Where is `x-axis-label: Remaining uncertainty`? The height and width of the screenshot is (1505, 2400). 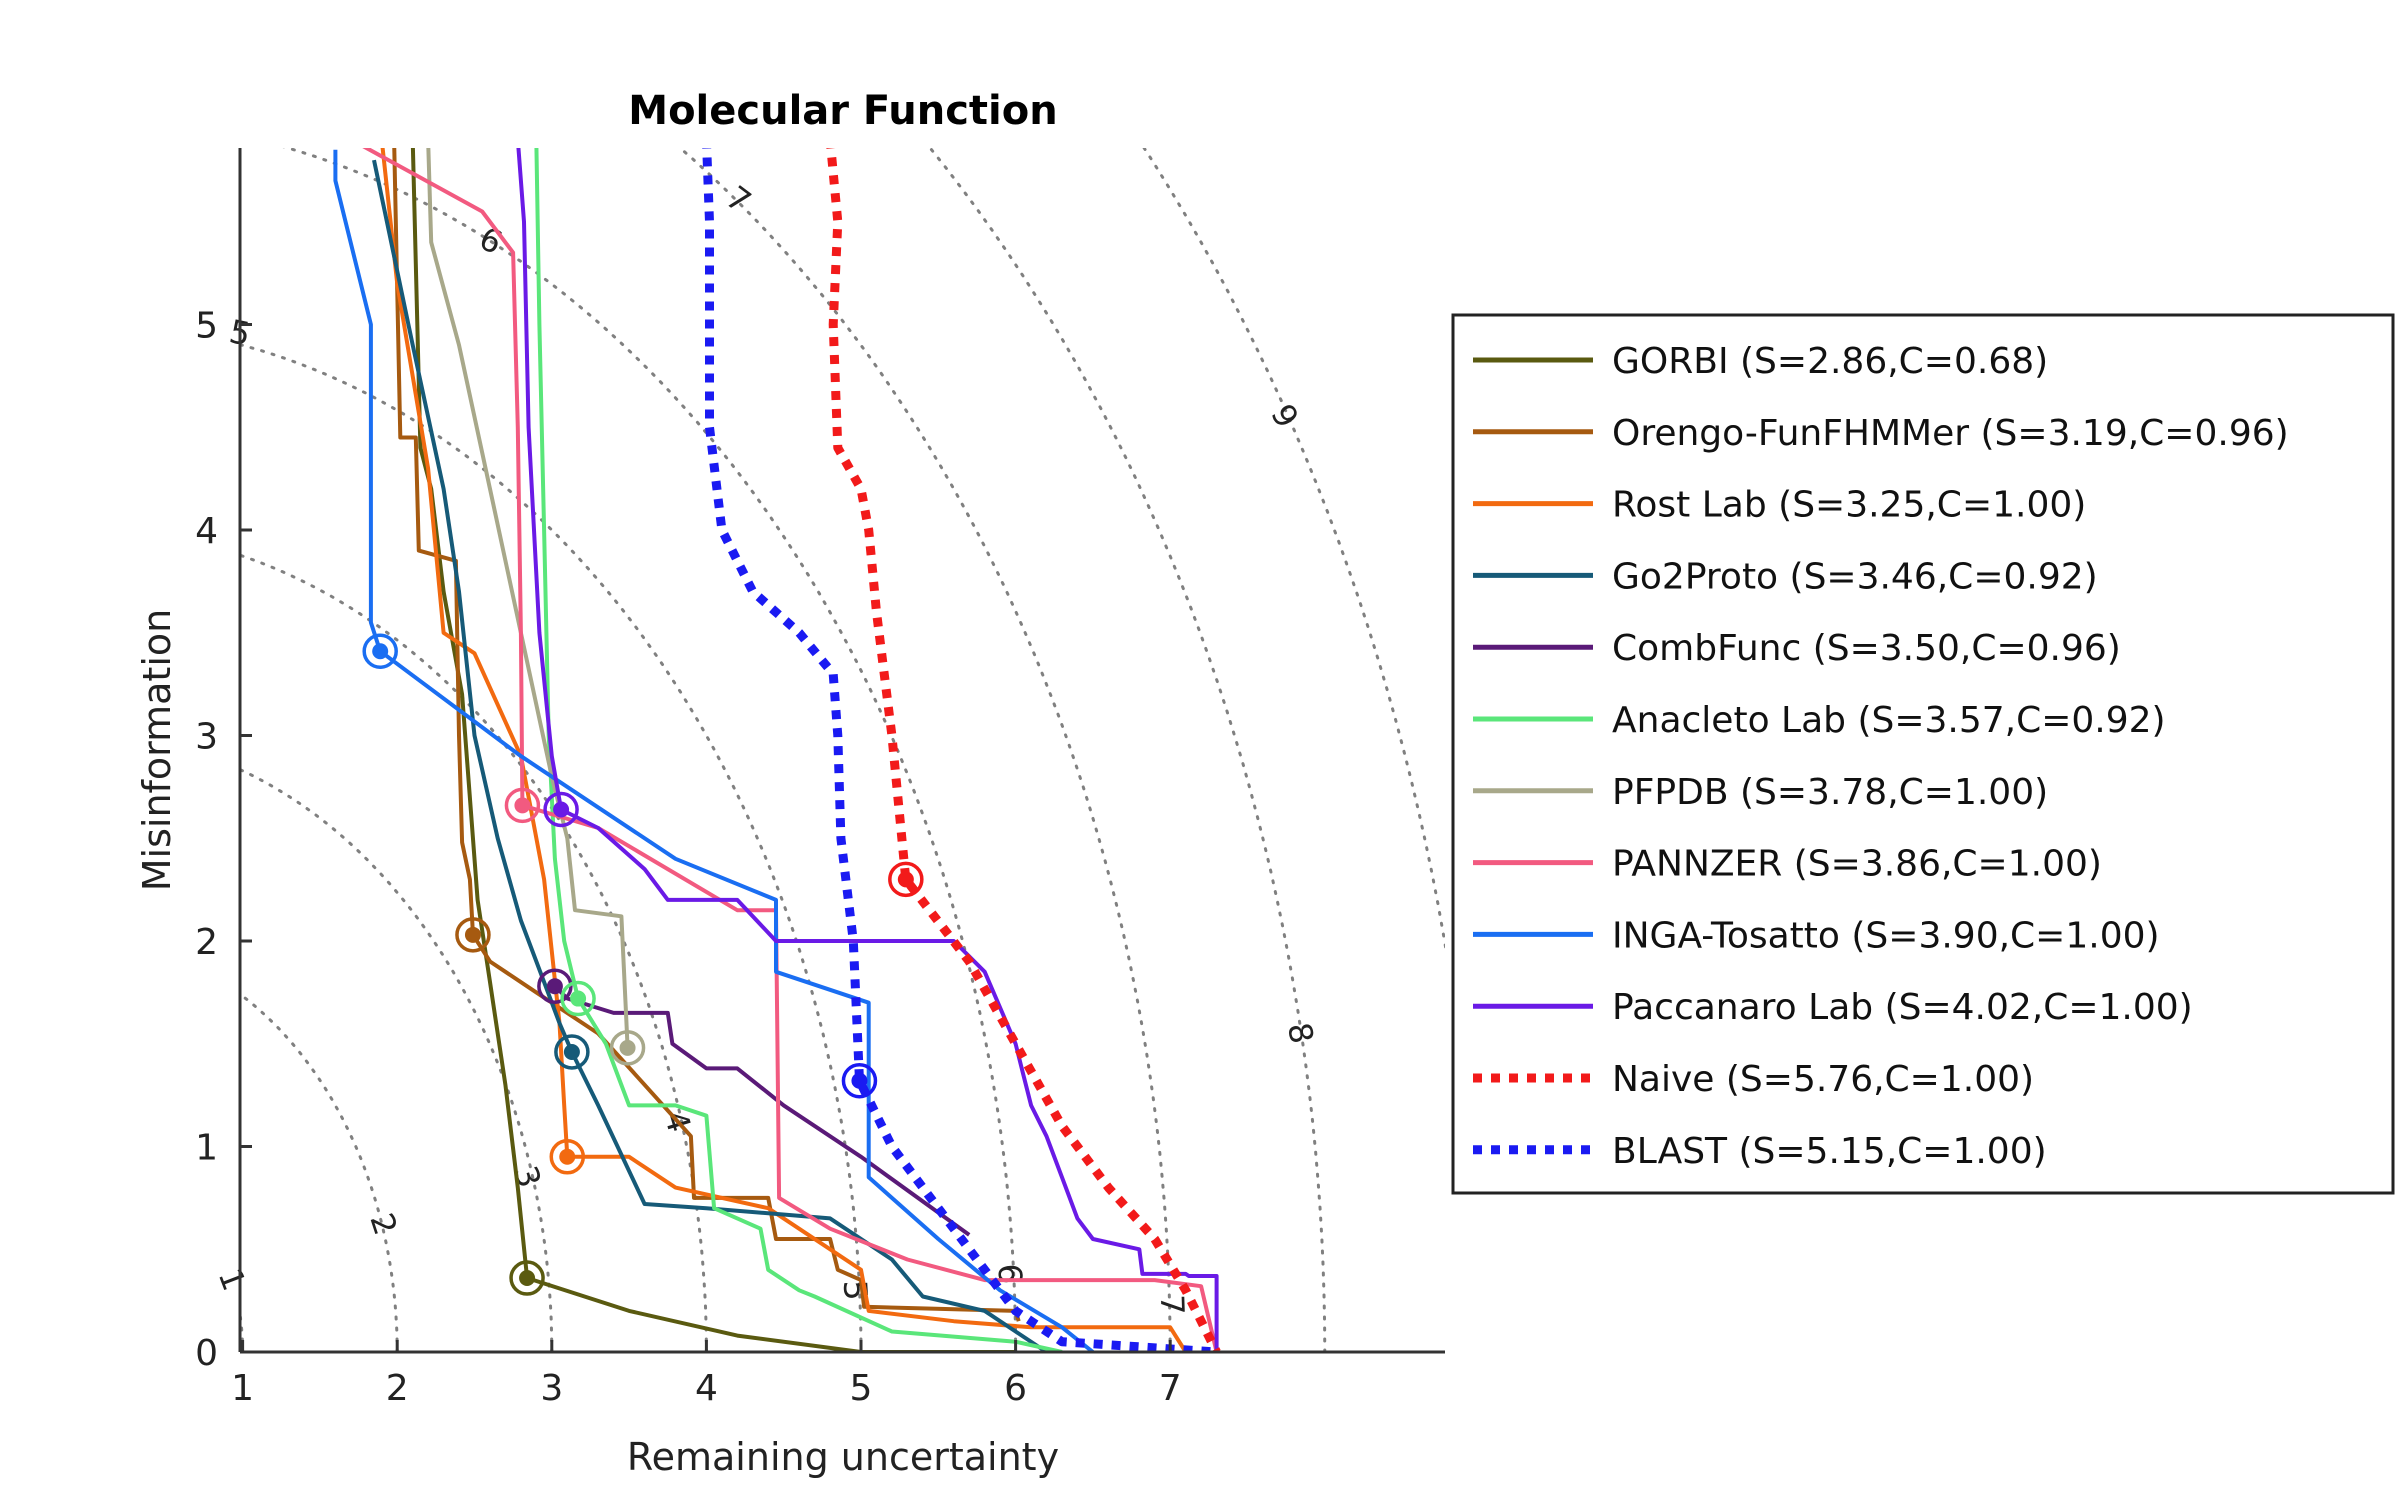 x-axis-label: Remaining uncertainty is located at coordinates (843, 1457).